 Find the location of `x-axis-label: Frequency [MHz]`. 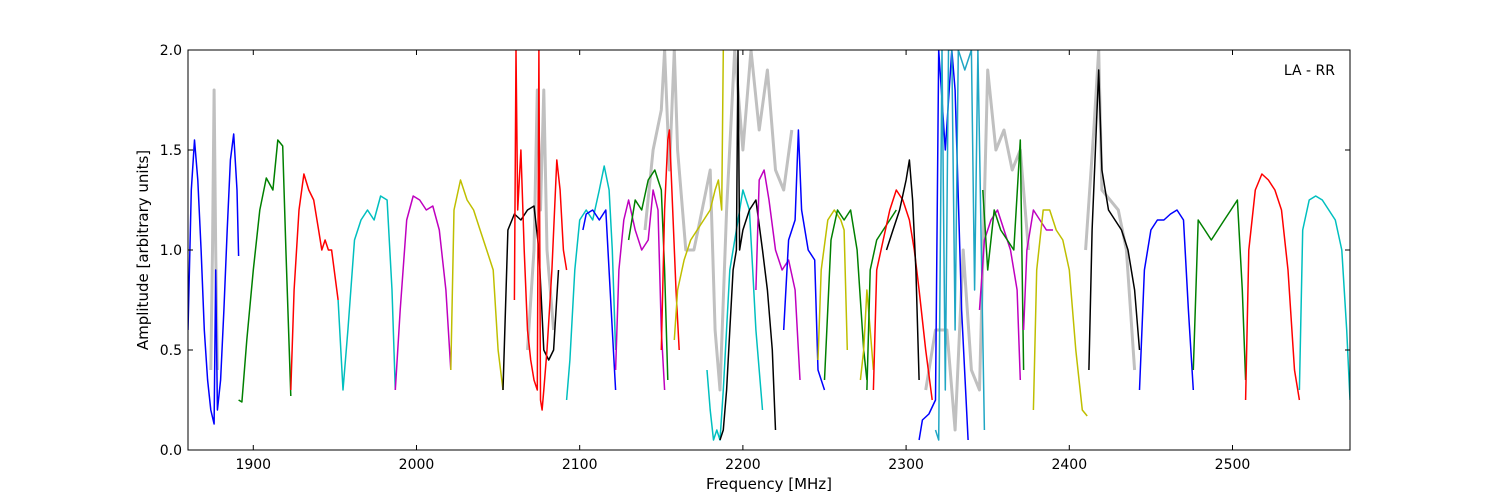

x-axis-label: Frequency [MHz] is located at coordinates (769, 484).